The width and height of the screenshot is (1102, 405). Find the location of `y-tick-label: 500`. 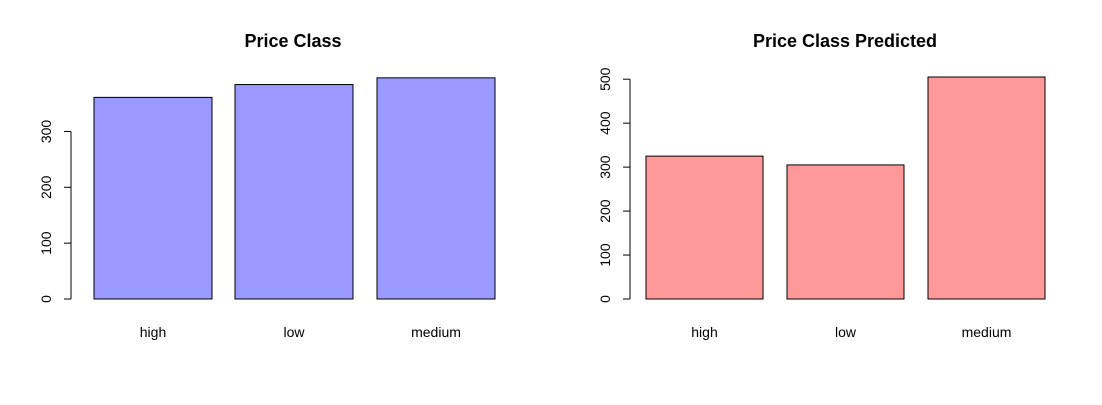

y-tick-label: 500 is located at coordinates (605, 79).